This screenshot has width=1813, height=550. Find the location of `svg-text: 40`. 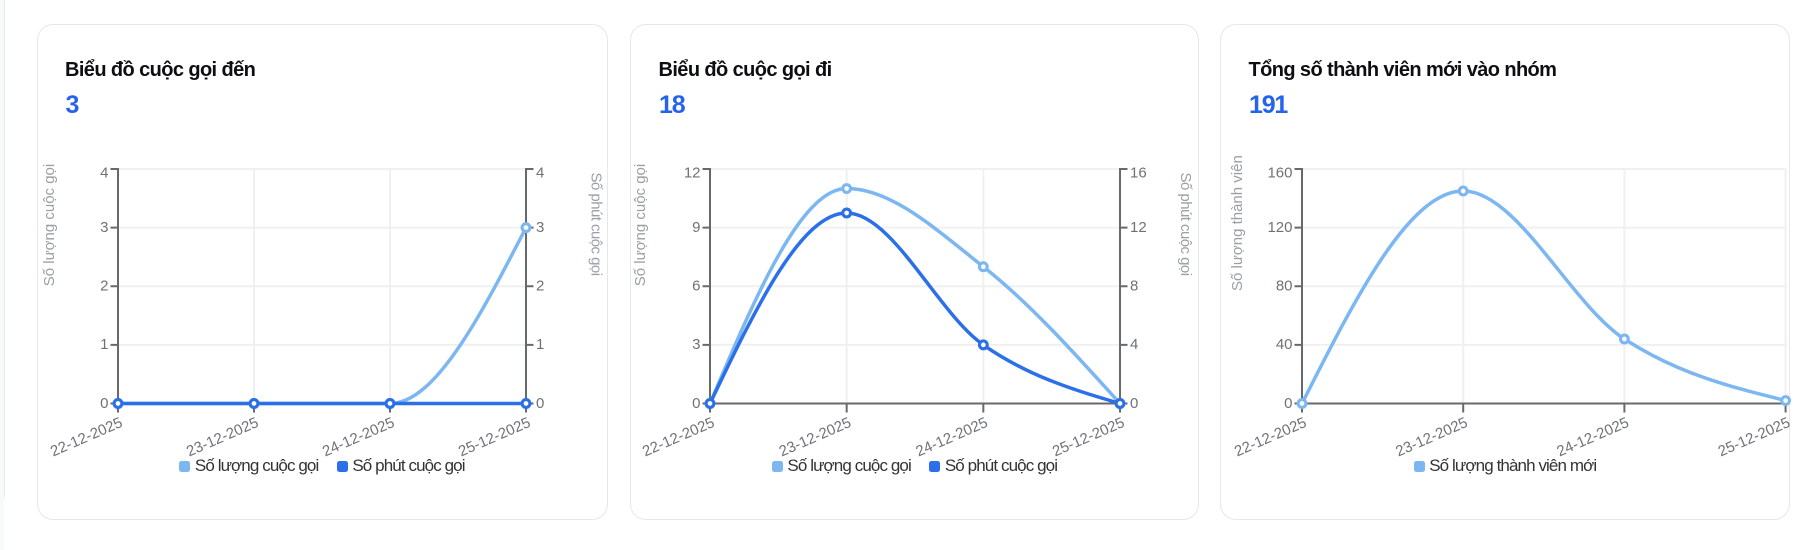

svg-text: 40 is located at coordinates (1284, 344).